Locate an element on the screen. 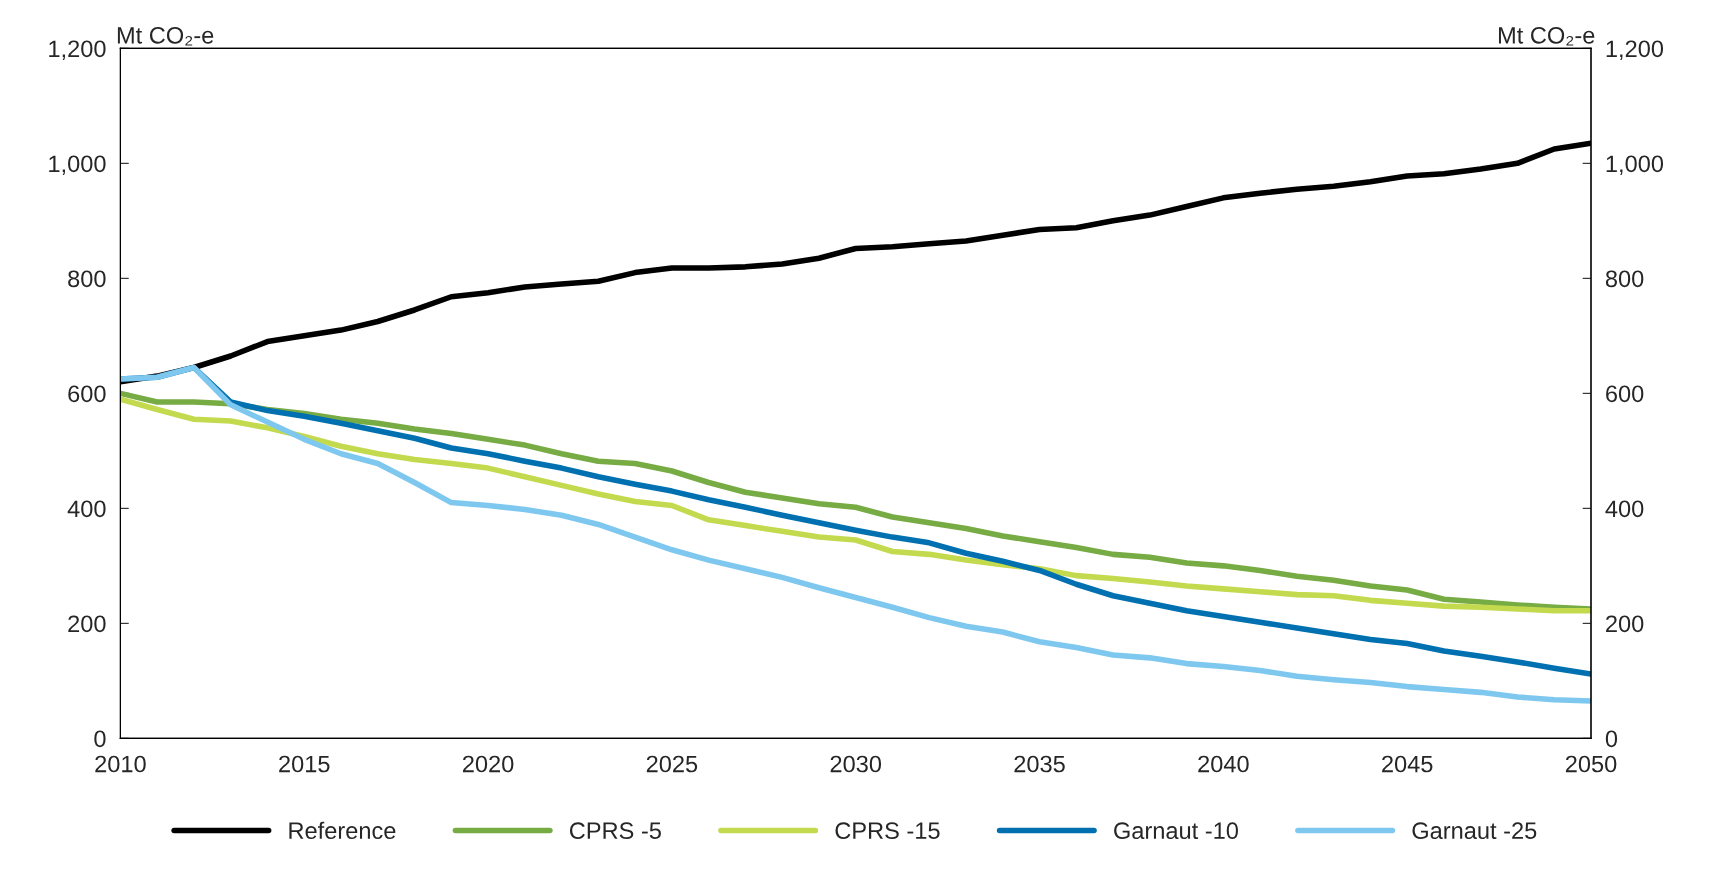 The height and width of the screenshot is (879, 1720). y-tick-label: 800 is located at coordinates (87, 279).